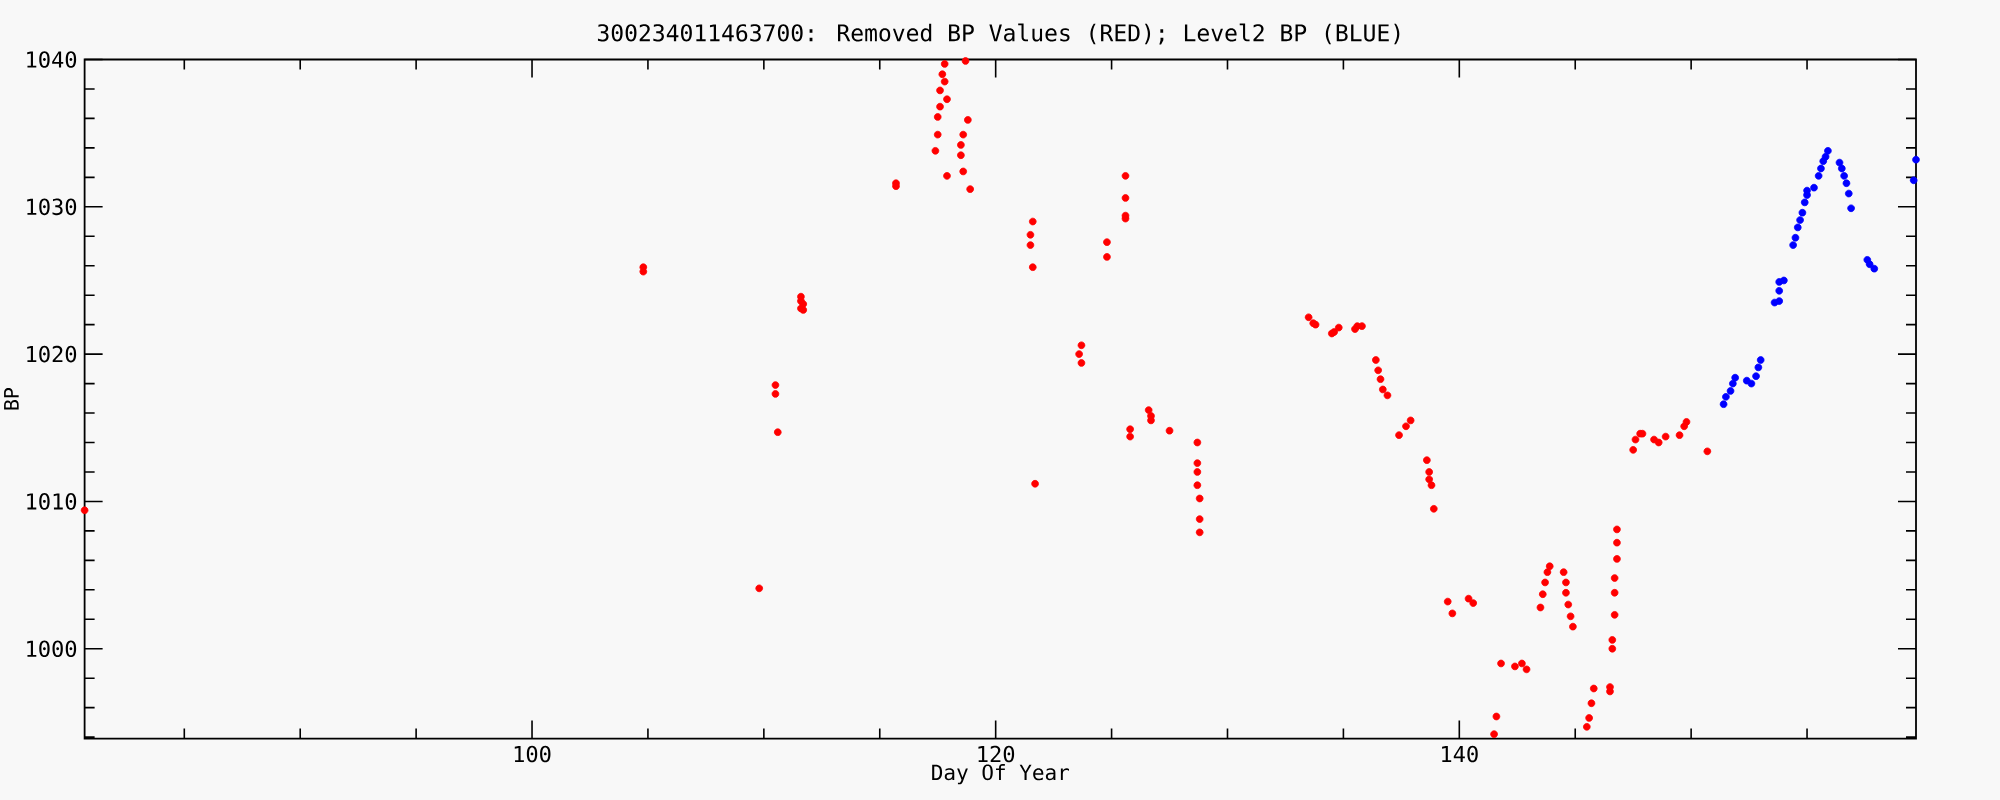 The image size is (2000, 800). I want to click on y-tick-label: 1000, so click(52, 649).